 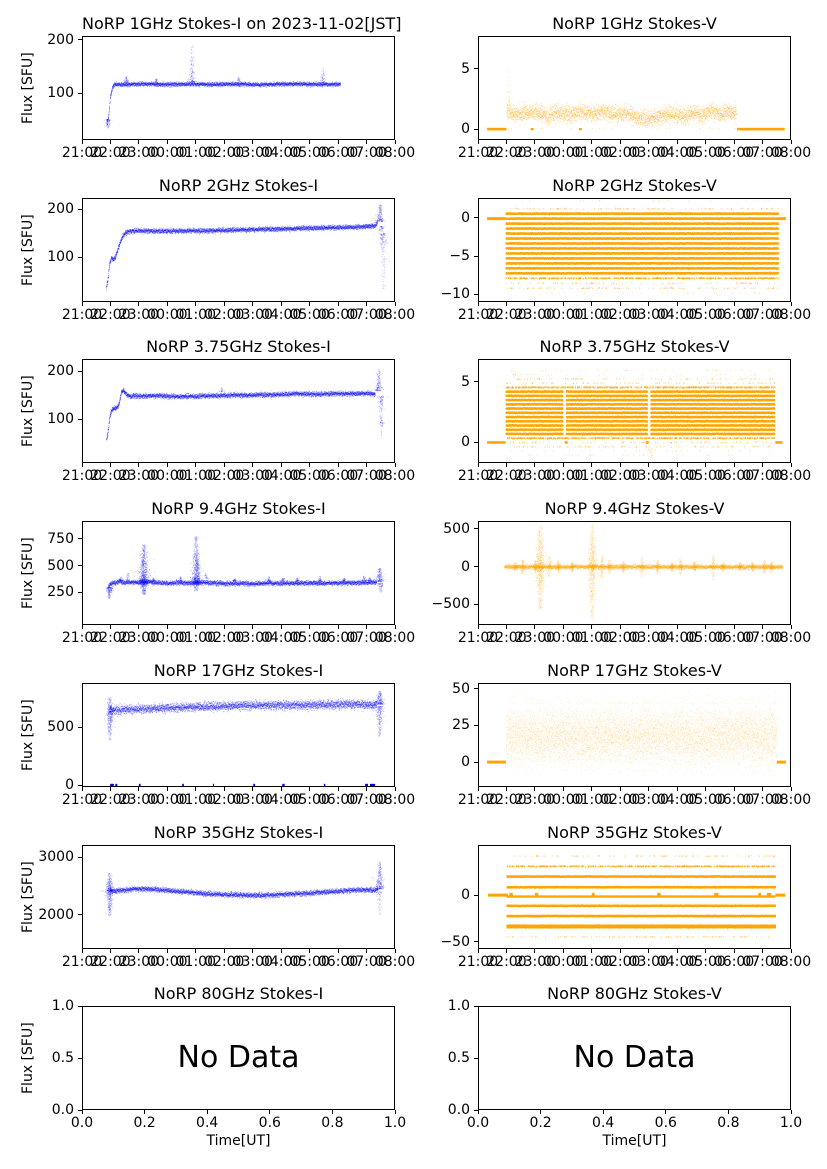 What do you see at coordinates (476, 256) in the screenshot?
I see `norp-2ghz-stokes-v-ytick` at bounding box center [476, 256].